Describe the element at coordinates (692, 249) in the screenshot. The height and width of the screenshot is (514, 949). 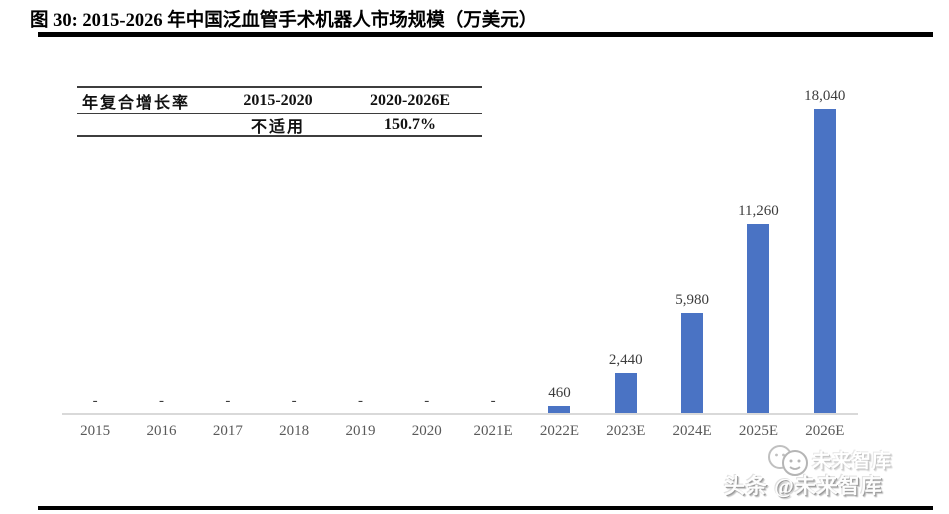
I see `bar-column-2024E: 5,980` at that location.